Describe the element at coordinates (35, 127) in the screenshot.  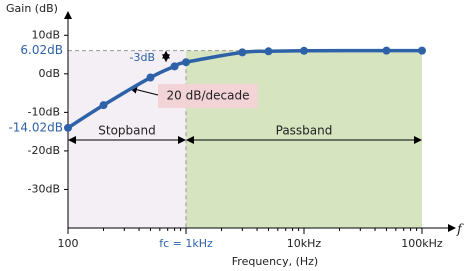
I see `highlight-tick-label: -14.02dB` at that location.